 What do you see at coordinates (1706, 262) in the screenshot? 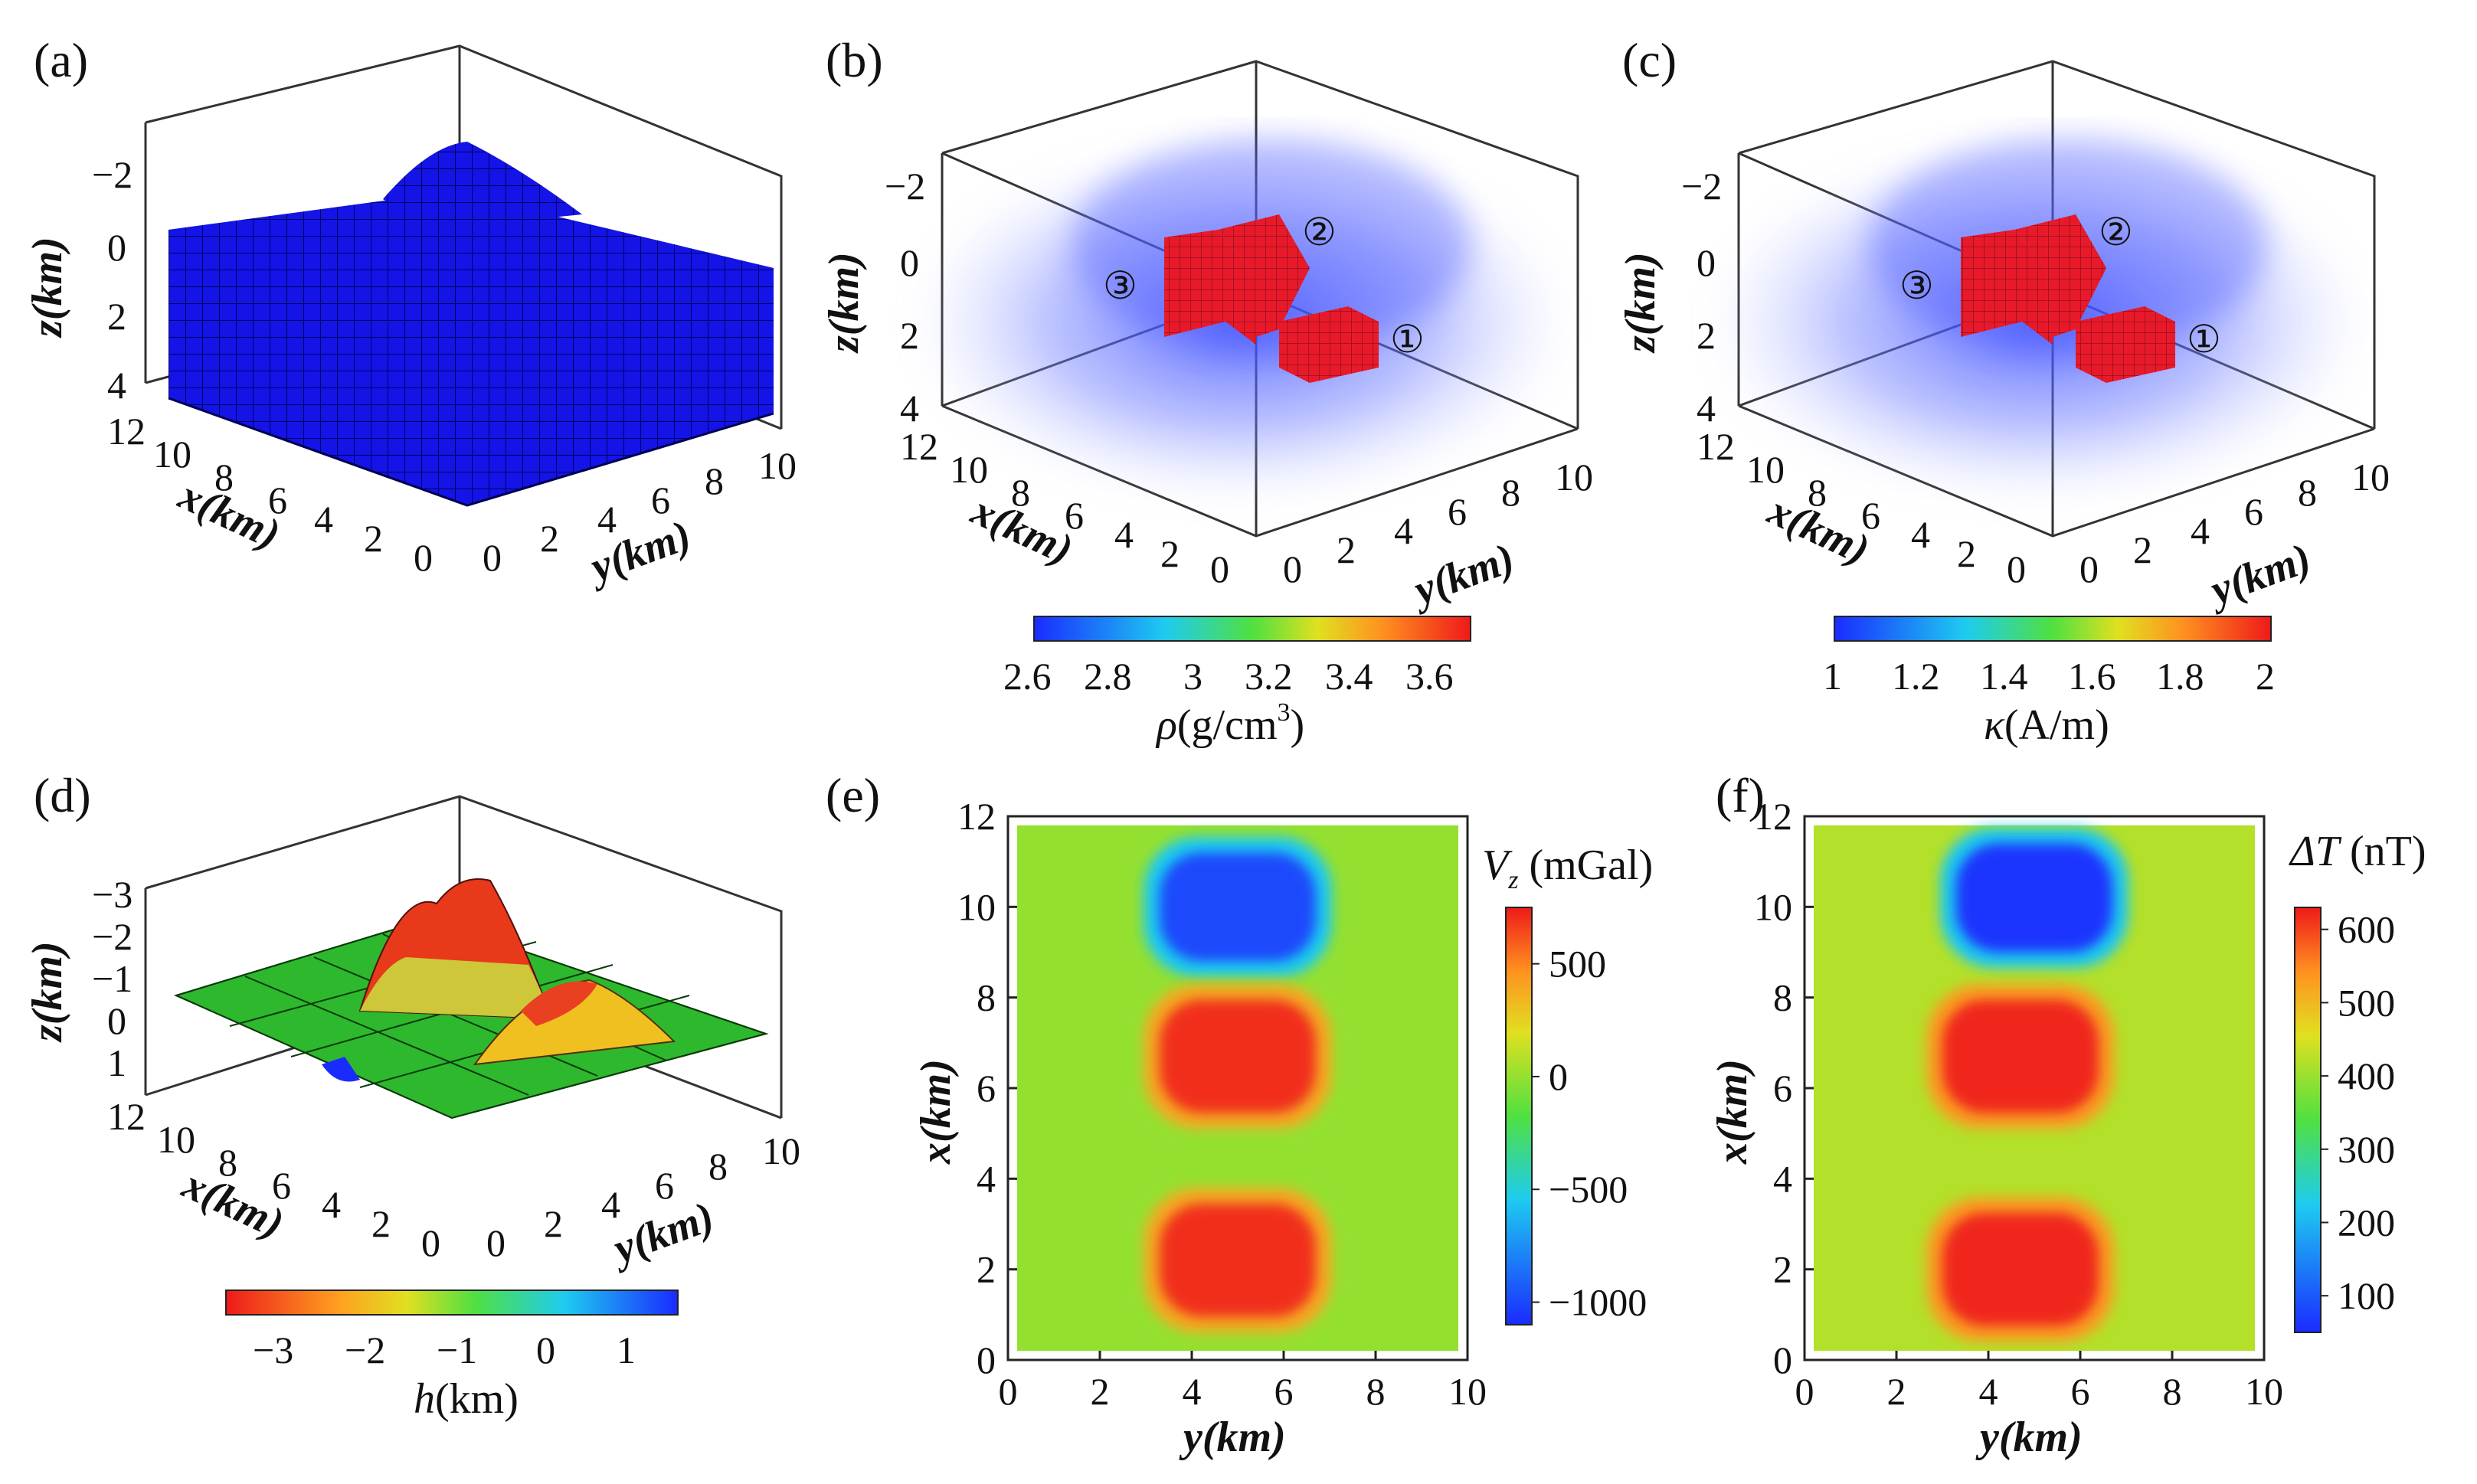
I see `z-tick: 0` at bounding box center [1706, 262].